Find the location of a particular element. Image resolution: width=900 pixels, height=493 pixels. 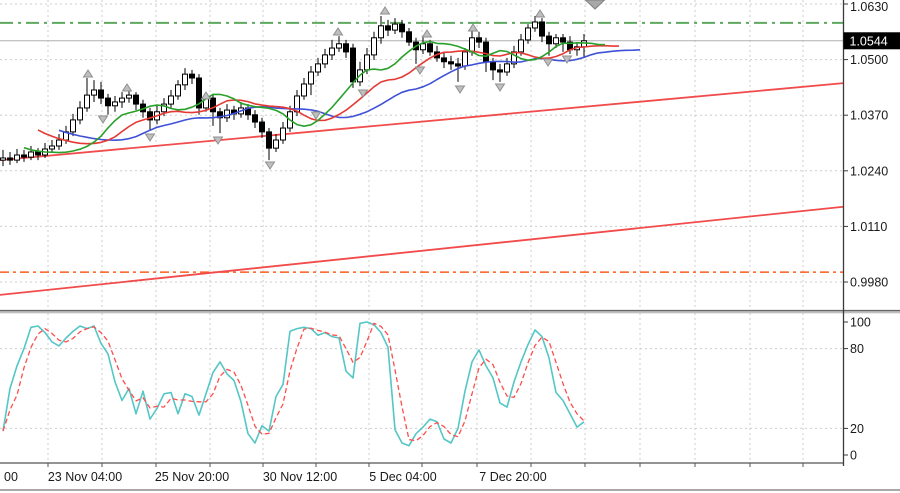

price-axis-label: 0.9980 is located at coordinates (869, 283).